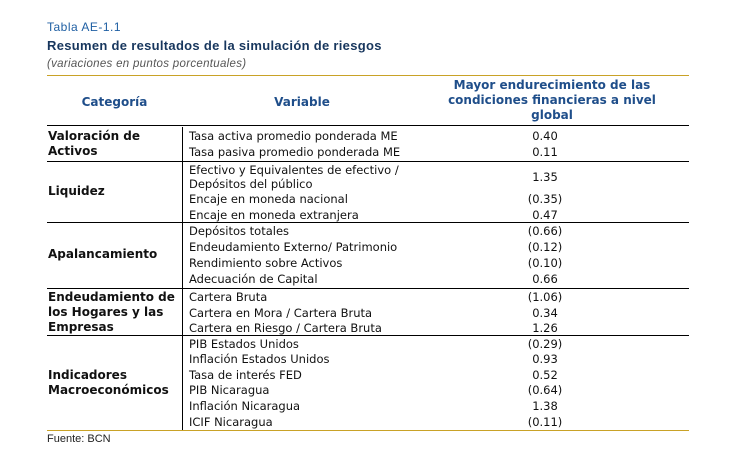  What do you see at coordinates (244, 344) in the screenshot?
I see `variable-cell: PIB Estados Unidos` at bounding box center [244, 344].